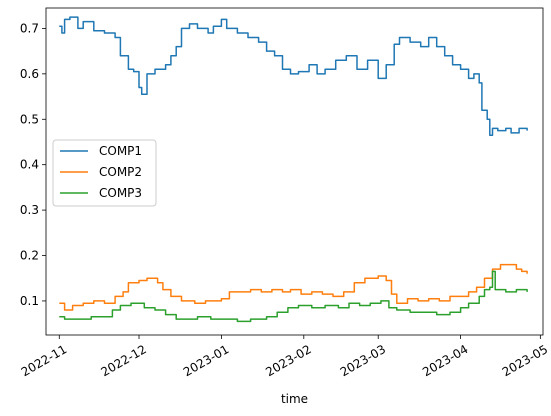 This screenshot has width=551, height=416. Describe the element at coordinates (29, 301) in the screenshot. I see `y-tick-label: 0.1` at that location.